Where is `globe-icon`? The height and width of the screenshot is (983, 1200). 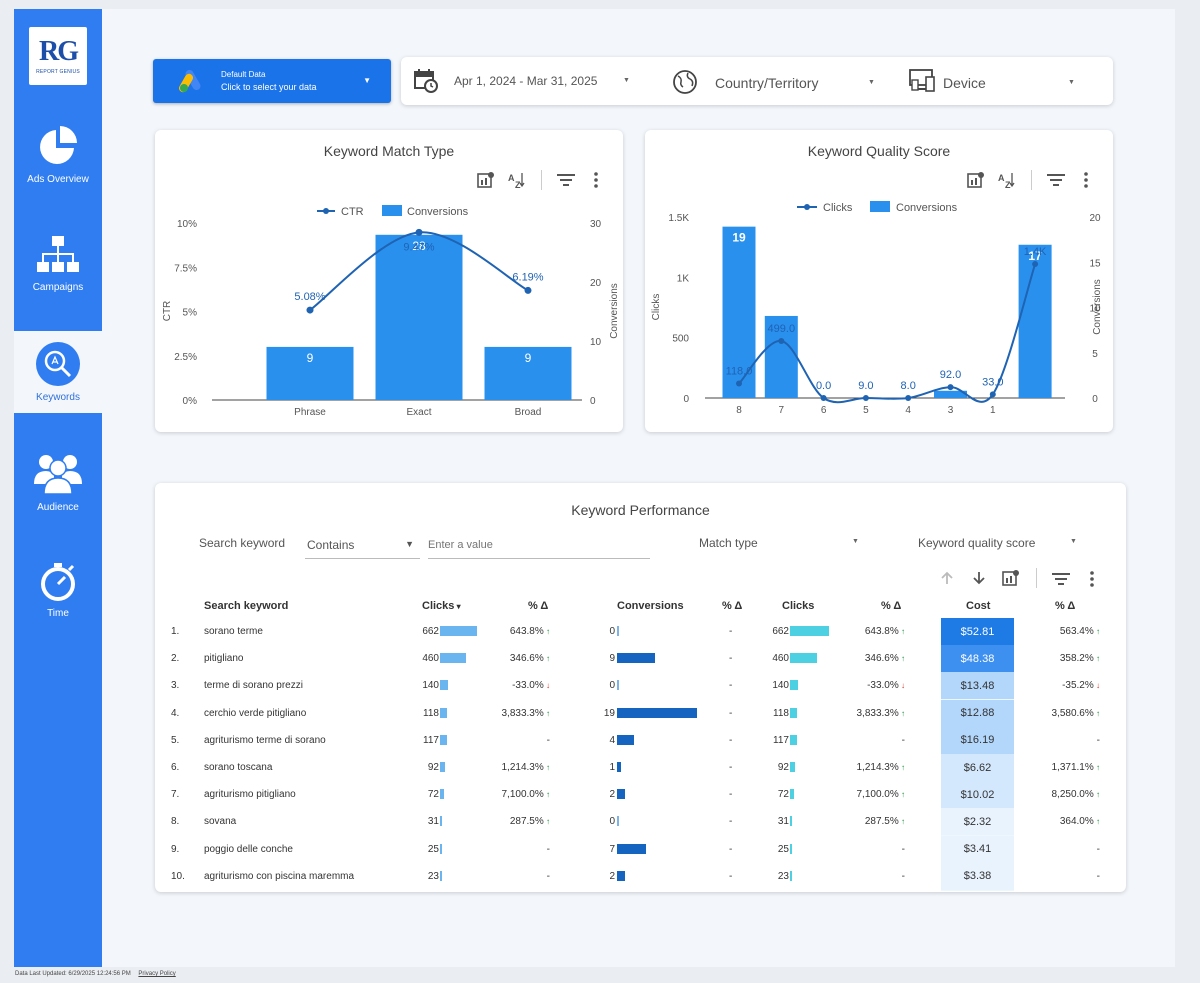 globe-icon is located at coordinates (685, 82).